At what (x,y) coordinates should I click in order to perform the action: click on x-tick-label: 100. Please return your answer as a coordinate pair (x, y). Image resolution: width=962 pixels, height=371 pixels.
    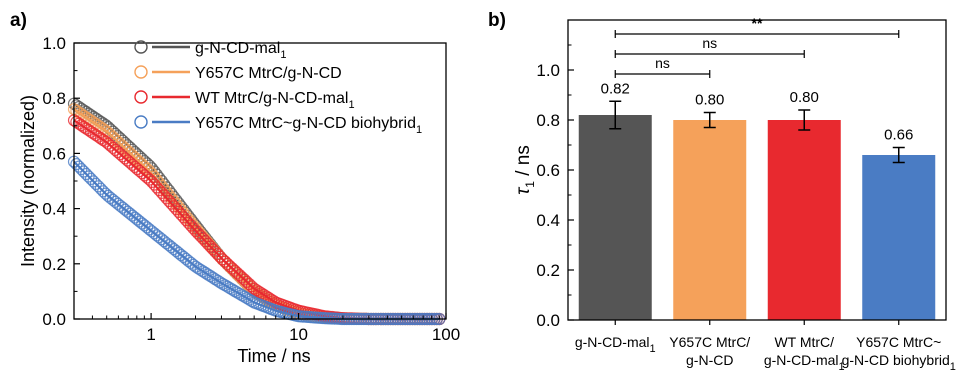
    Looking at the image, I should click on (446, 334).